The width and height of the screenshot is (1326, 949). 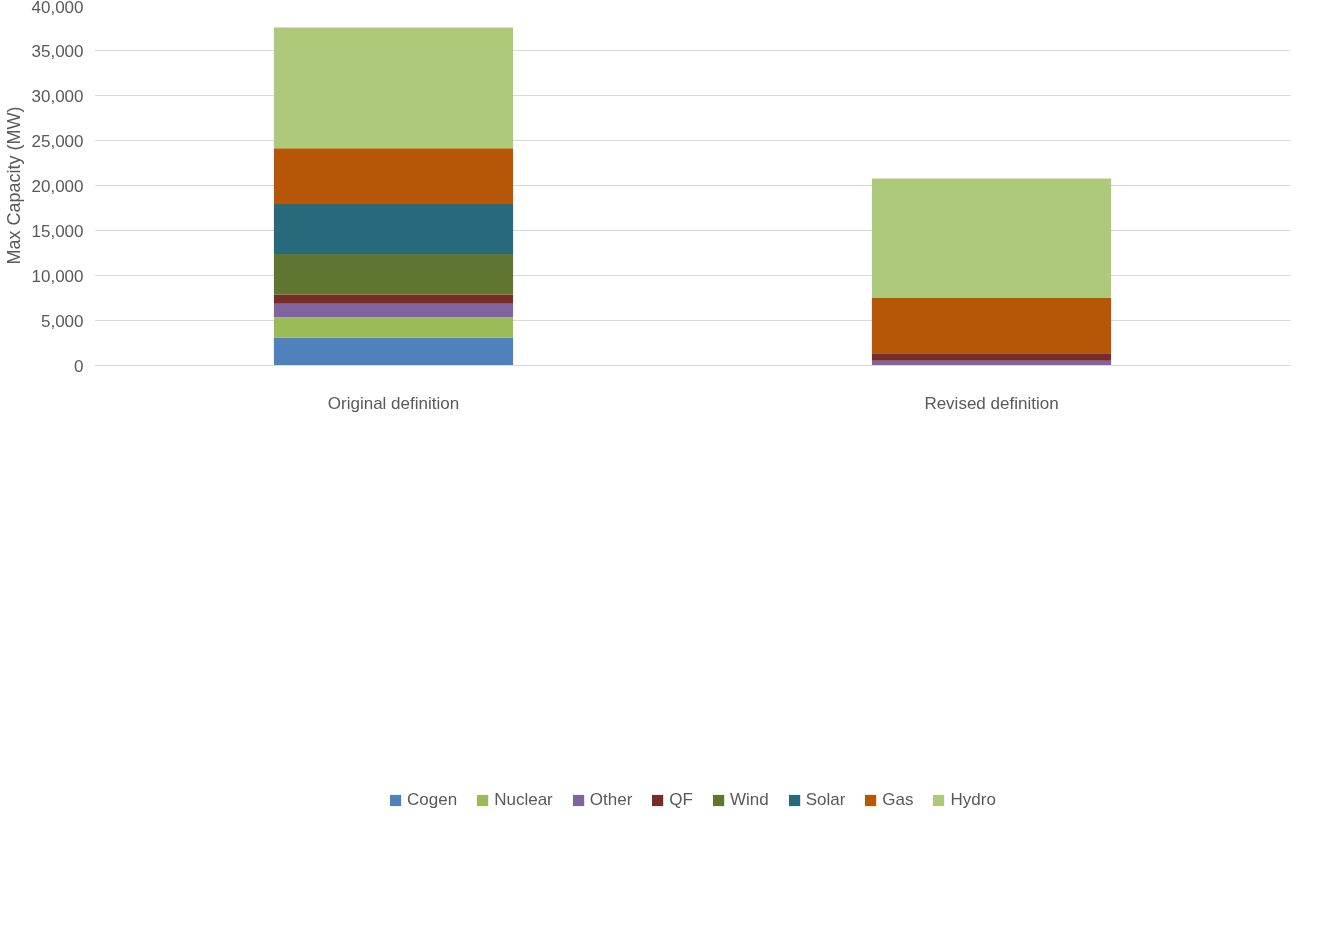 I want to click on y-tick-label: 15,000, so click(x=57, y=231).